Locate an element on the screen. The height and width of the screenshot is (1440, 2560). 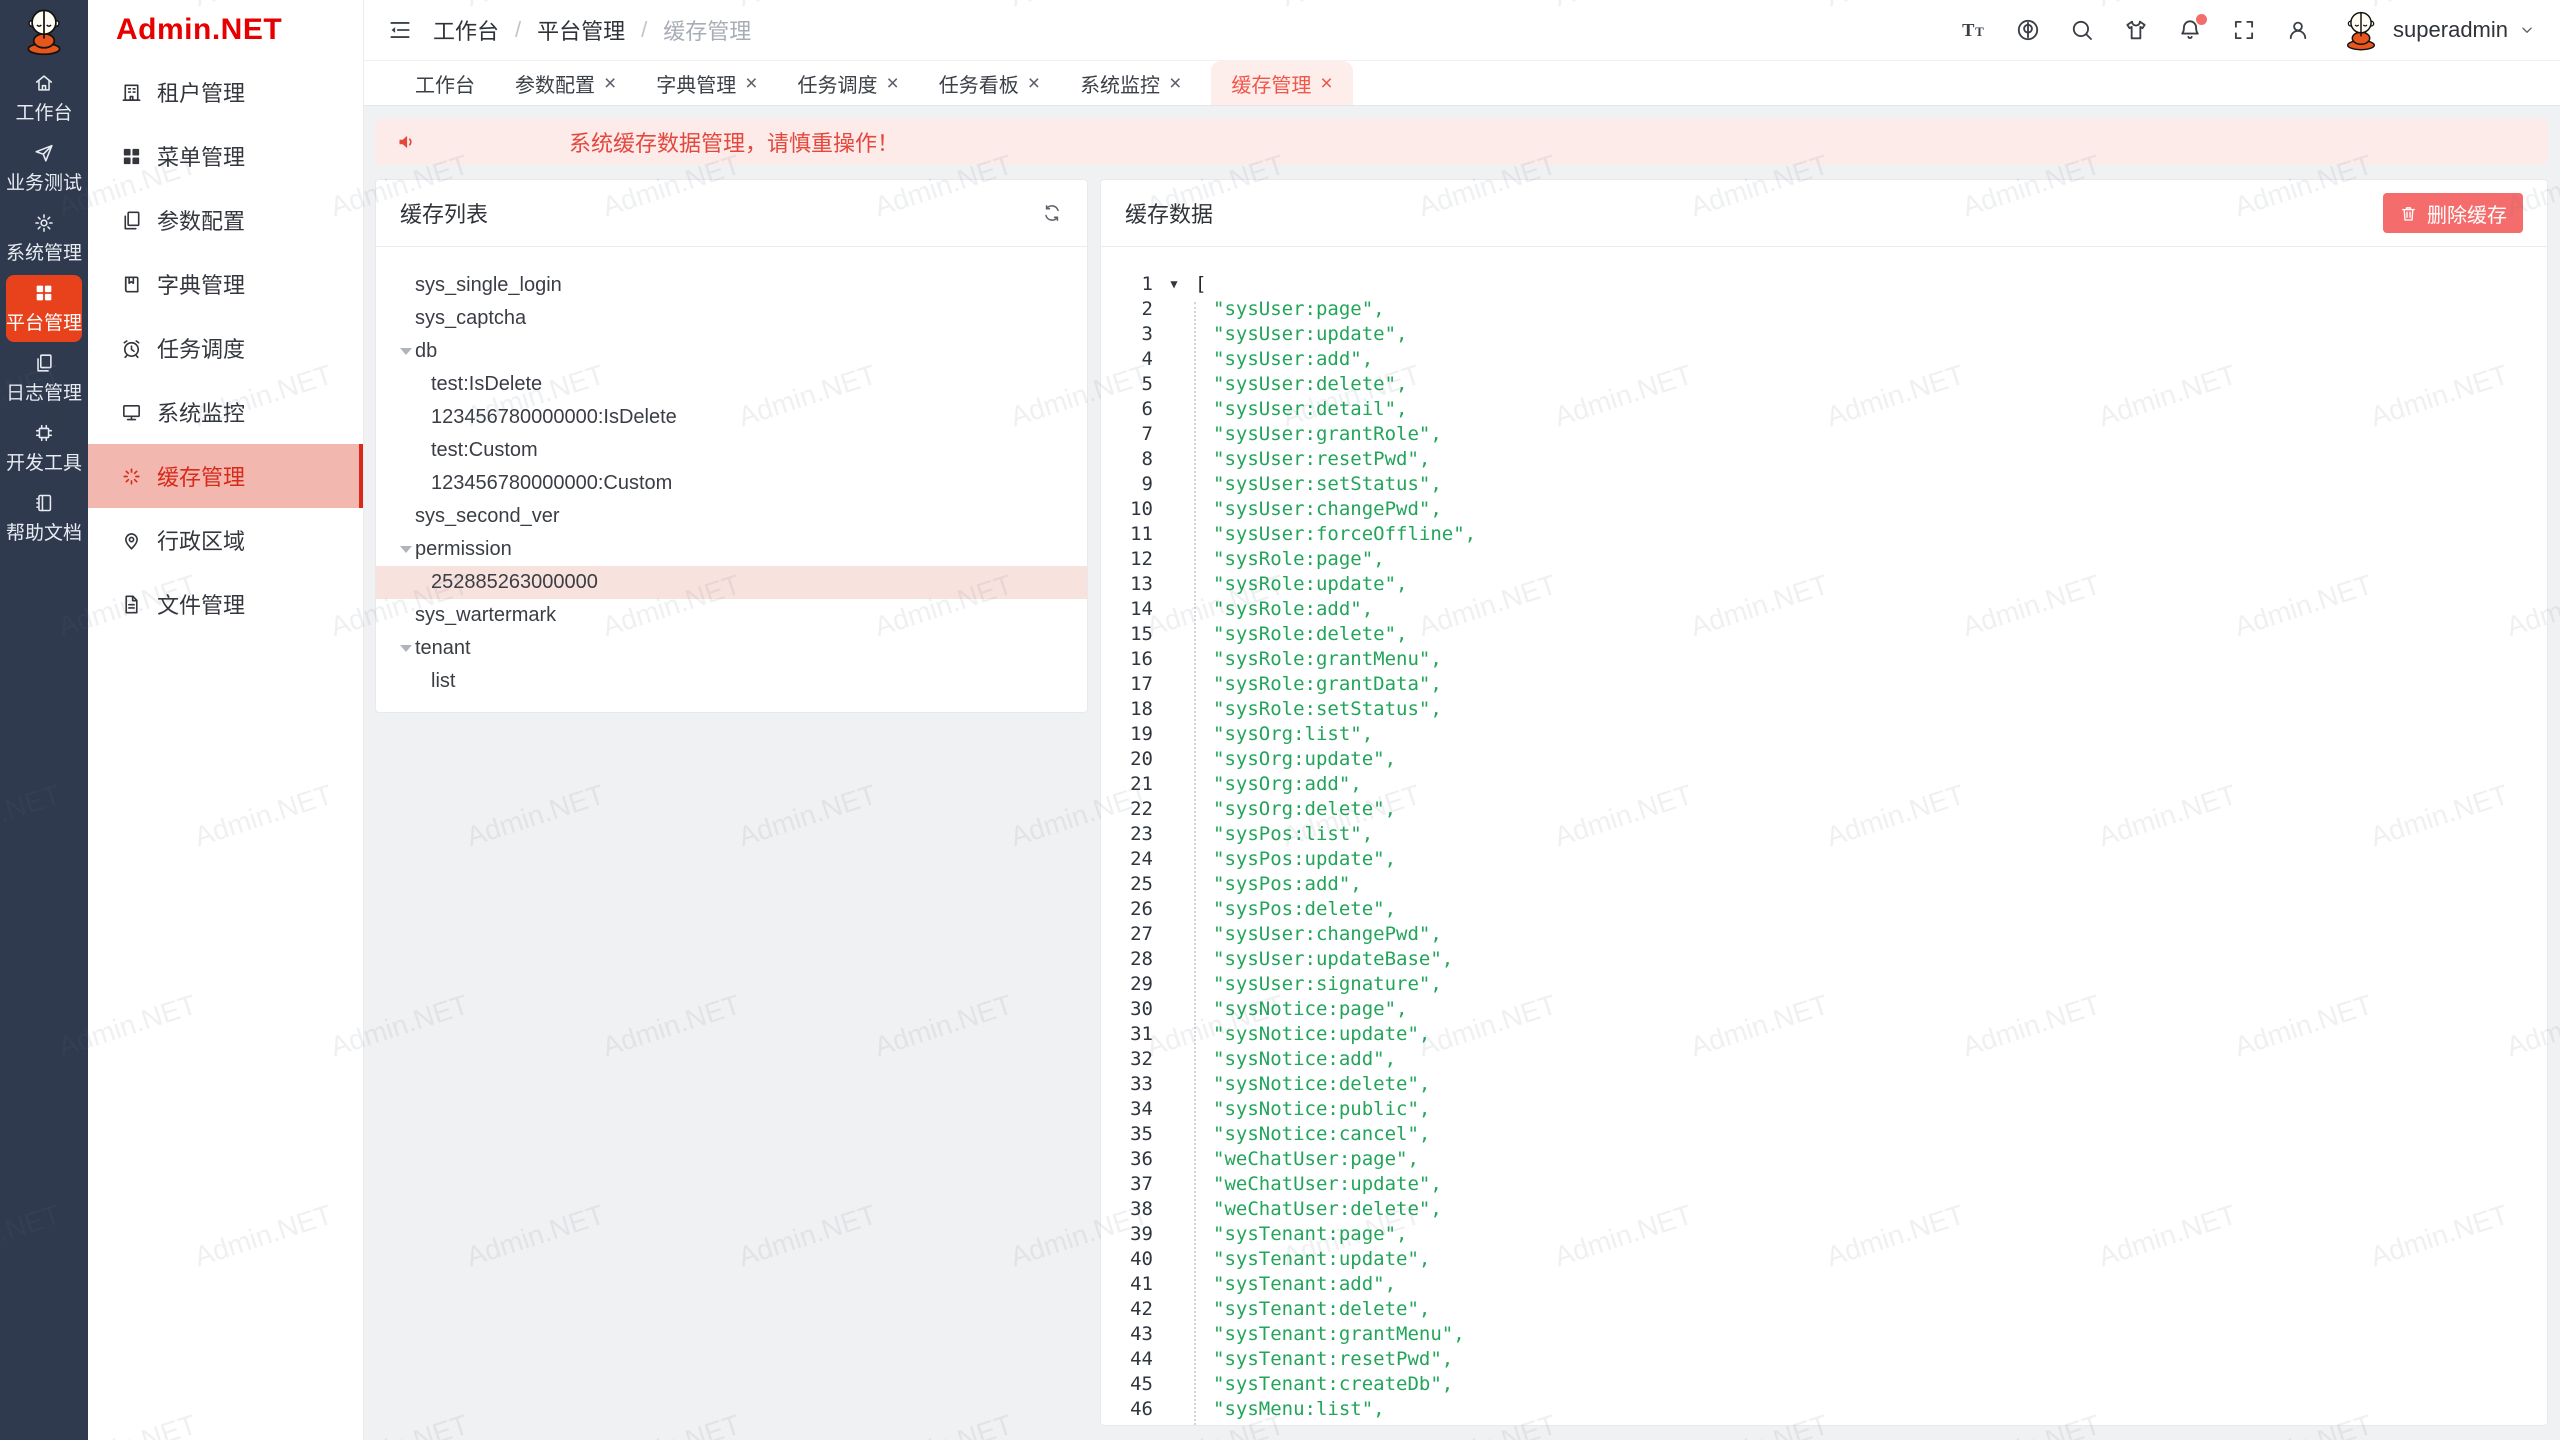
code-text: "sysNotice:public", is located at coordinates (1322, 1108).